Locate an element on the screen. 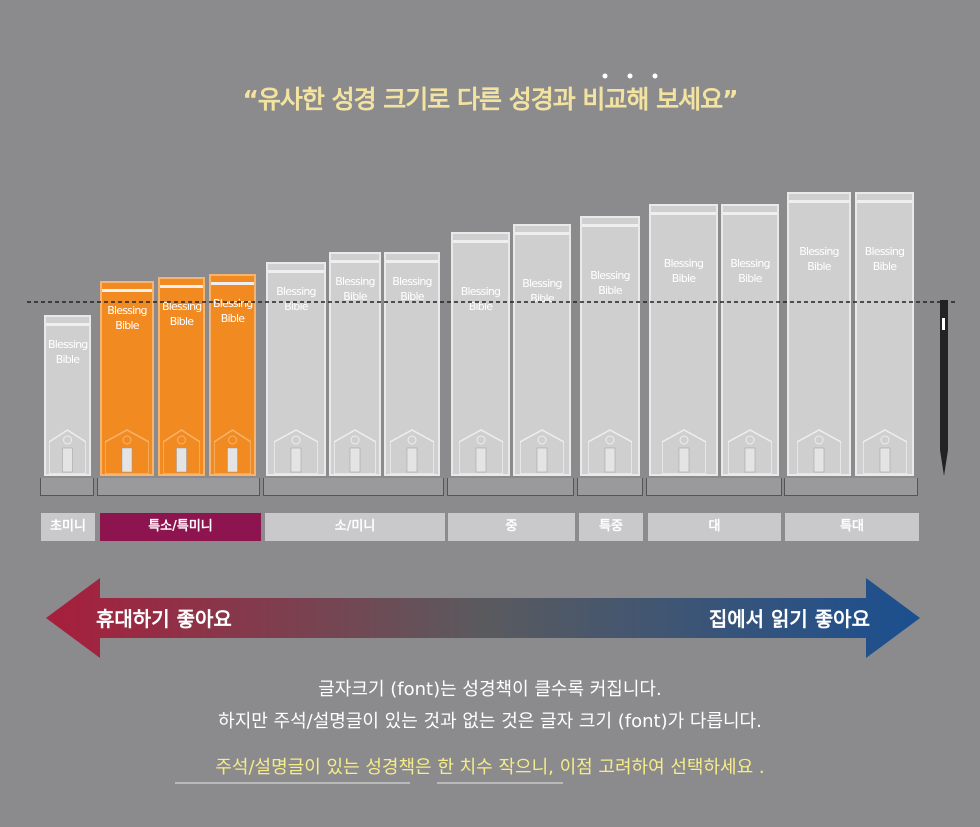  pen is located at coordinates (944, 375).